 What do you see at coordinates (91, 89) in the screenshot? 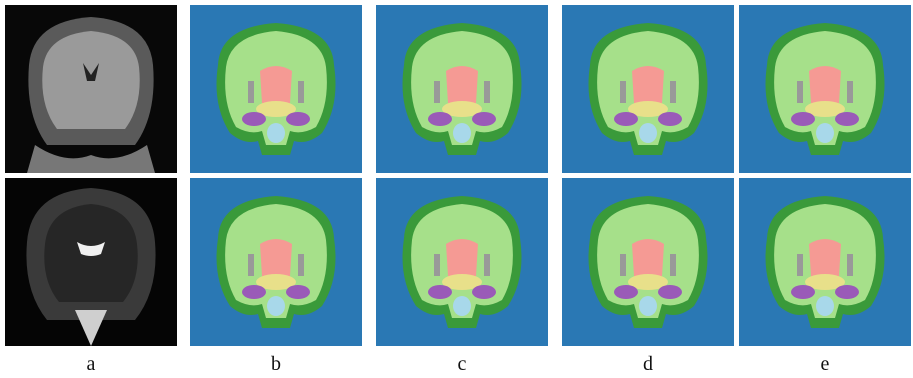
I see `t1-image` at bounding box center [91, 89].